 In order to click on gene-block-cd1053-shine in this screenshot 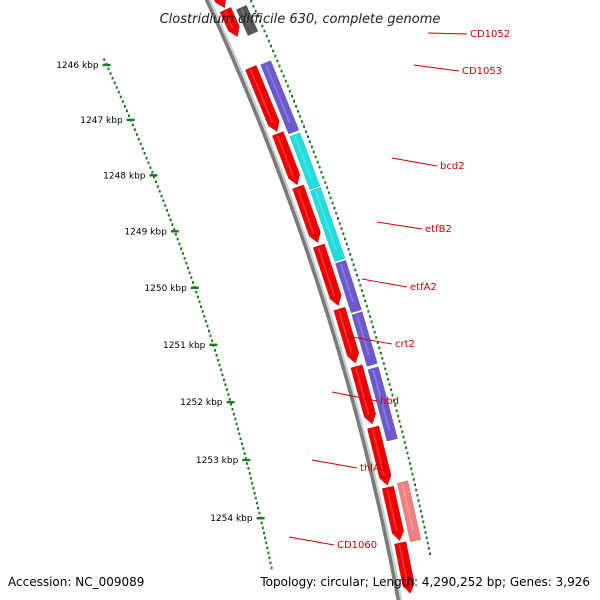, I will do `click(245, 17)`.